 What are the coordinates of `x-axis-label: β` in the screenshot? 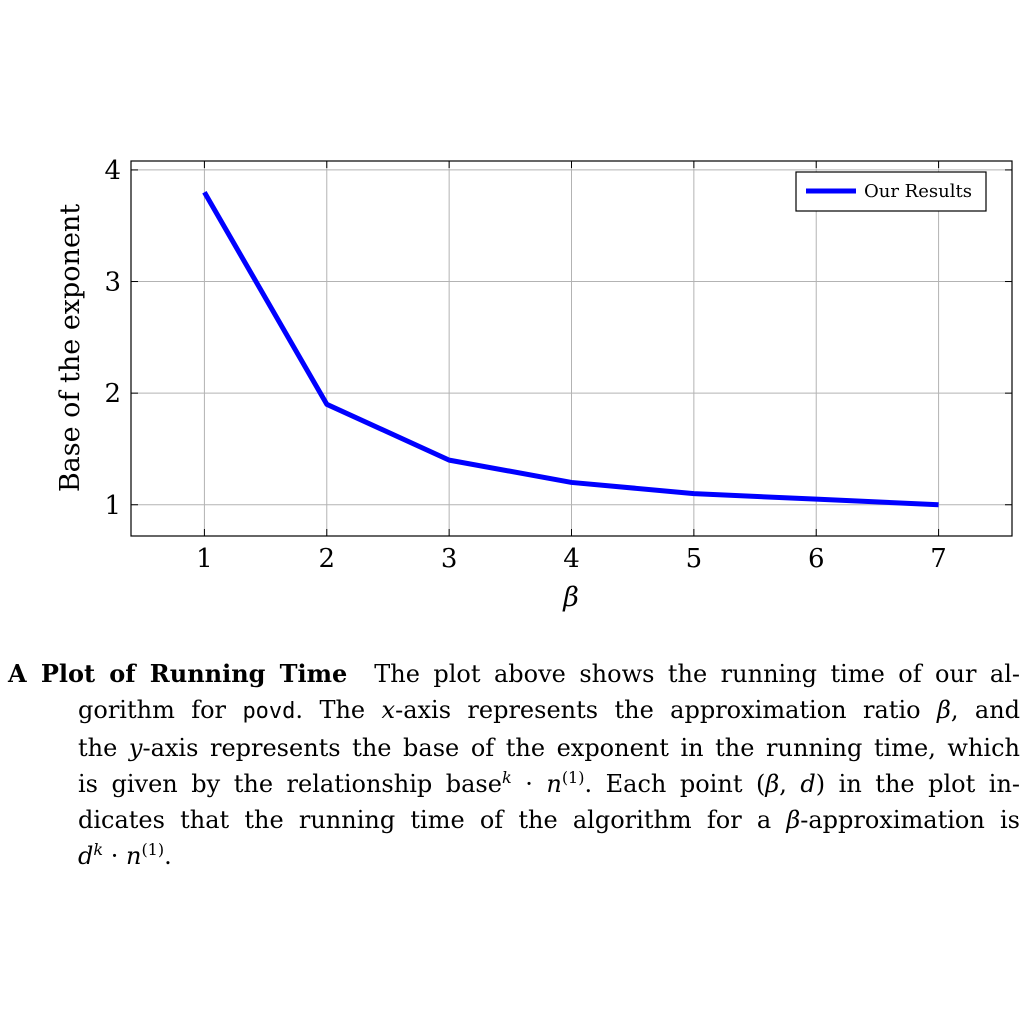 It's located at (570, 597).